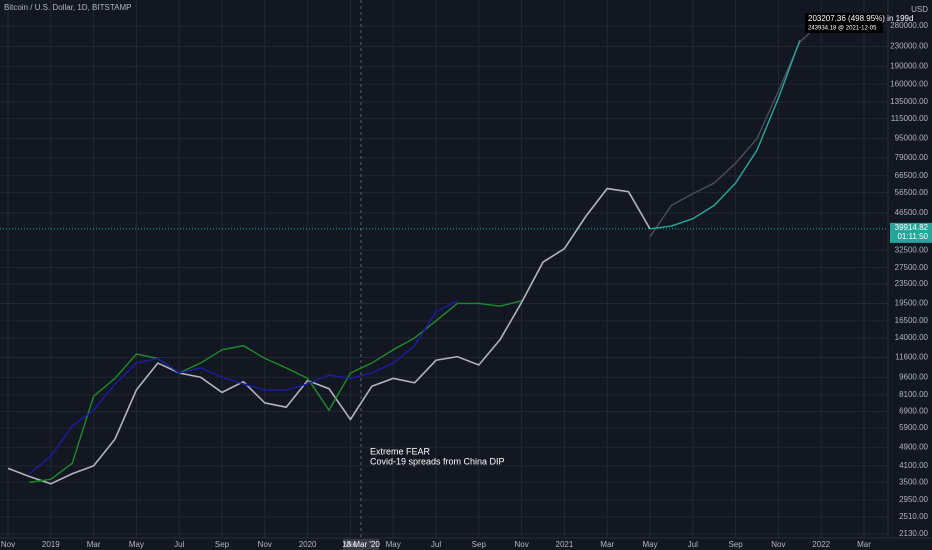 The height and width of the screenshot is (550, 932). Describe the element at coordinates (565, 544) in the screenshot. I see `x-tick-label: 2021` at that location.